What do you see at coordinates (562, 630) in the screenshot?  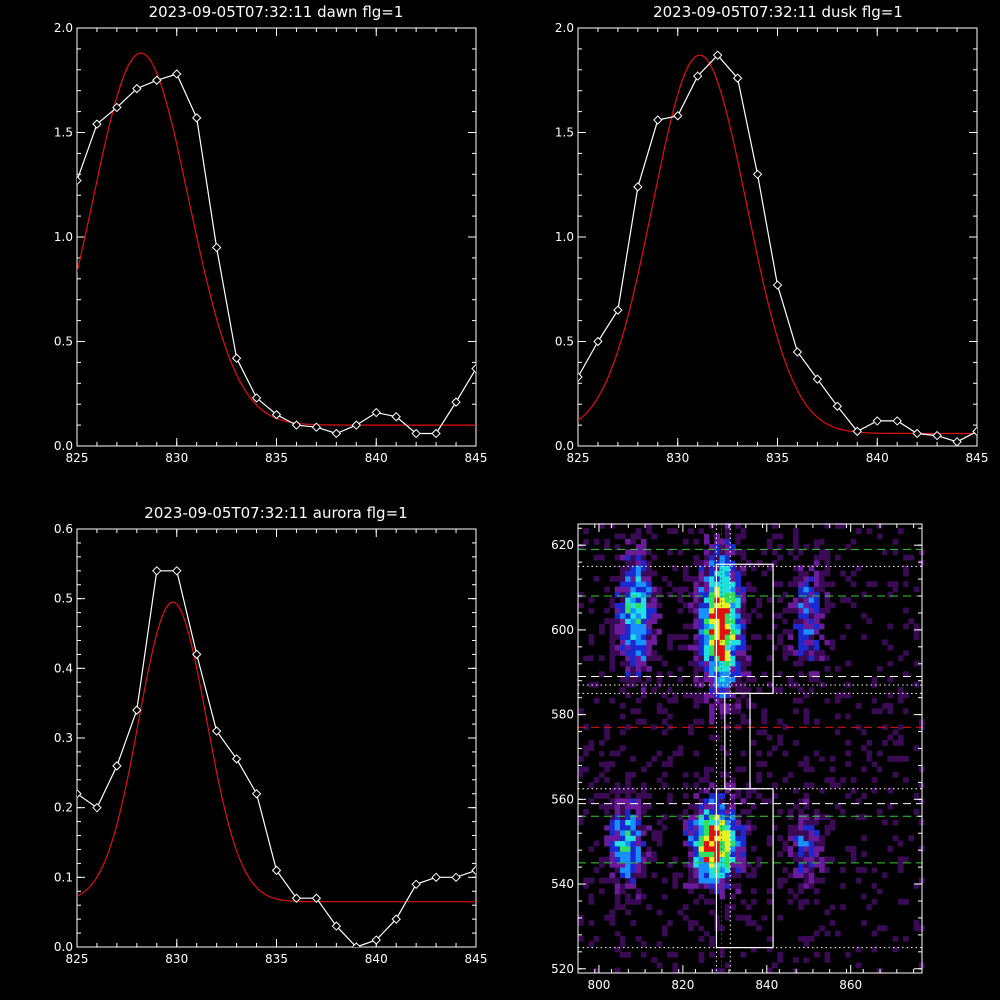 I see `heatmap-ytick-label: 600` at bounding box center [562, 630].